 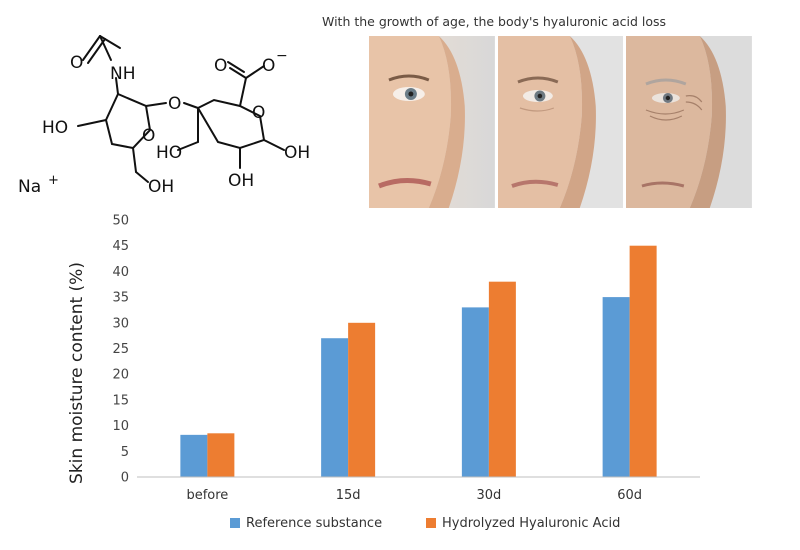 What do you see at coordinates (120, 400) in the screenshot?
I see `y-tick-label: 15` at bounding box center [120, 400].